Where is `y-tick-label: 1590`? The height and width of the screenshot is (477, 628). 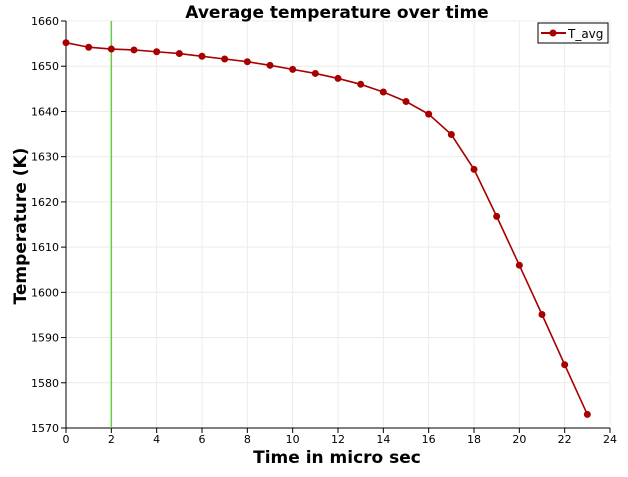 y-tick-label: 1590 is located at coordinates (45, 338).